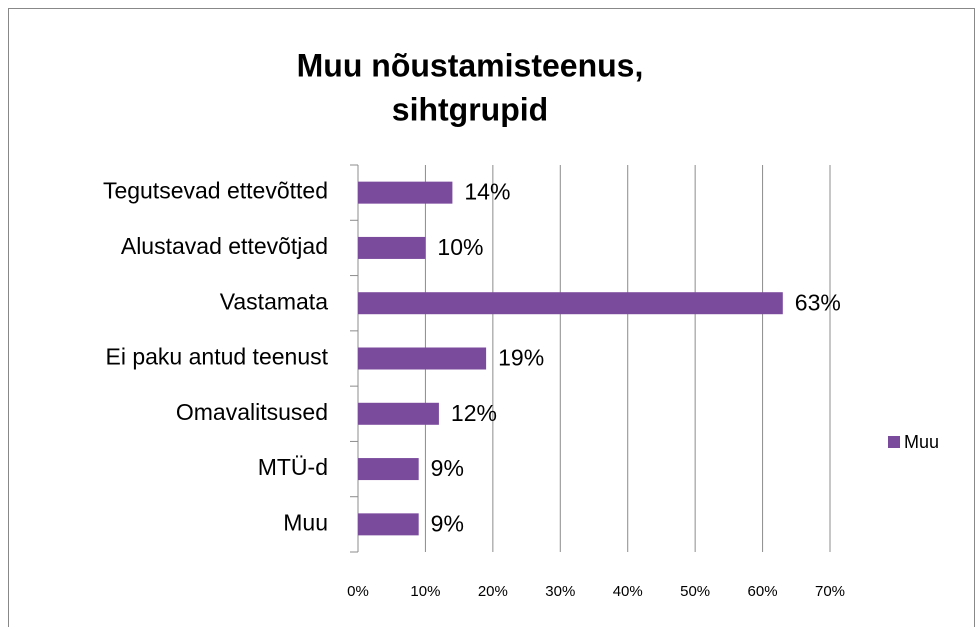 The height and width of the screenshot is (627, 976). What do you see at coordinates (818, 302) in the screenshot?
I see `data-label: 63%` at bounding box center [818, 302].